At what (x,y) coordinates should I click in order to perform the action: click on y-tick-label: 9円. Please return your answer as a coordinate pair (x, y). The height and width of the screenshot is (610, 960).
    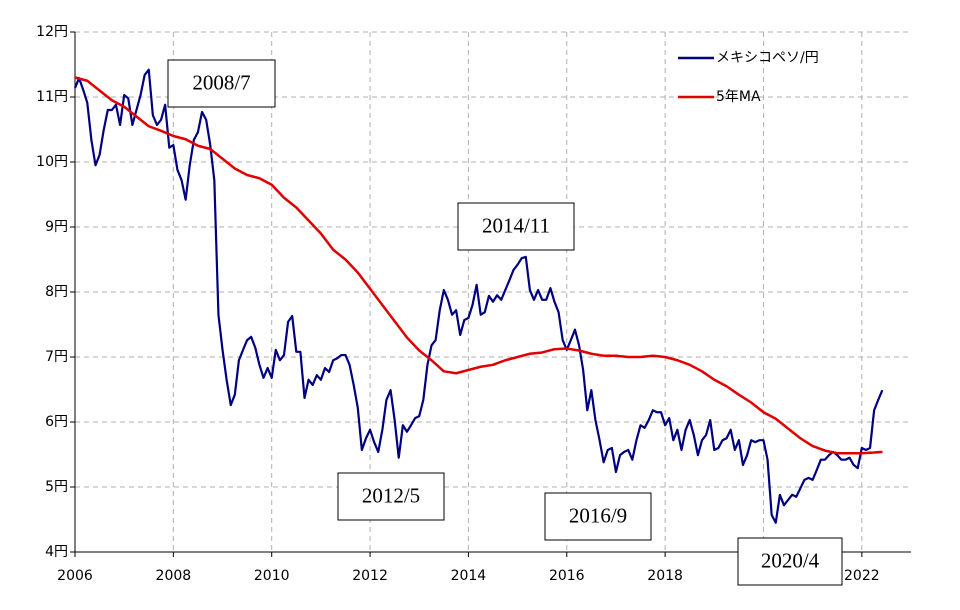
    Looking at the image, I should click on (56, 227).